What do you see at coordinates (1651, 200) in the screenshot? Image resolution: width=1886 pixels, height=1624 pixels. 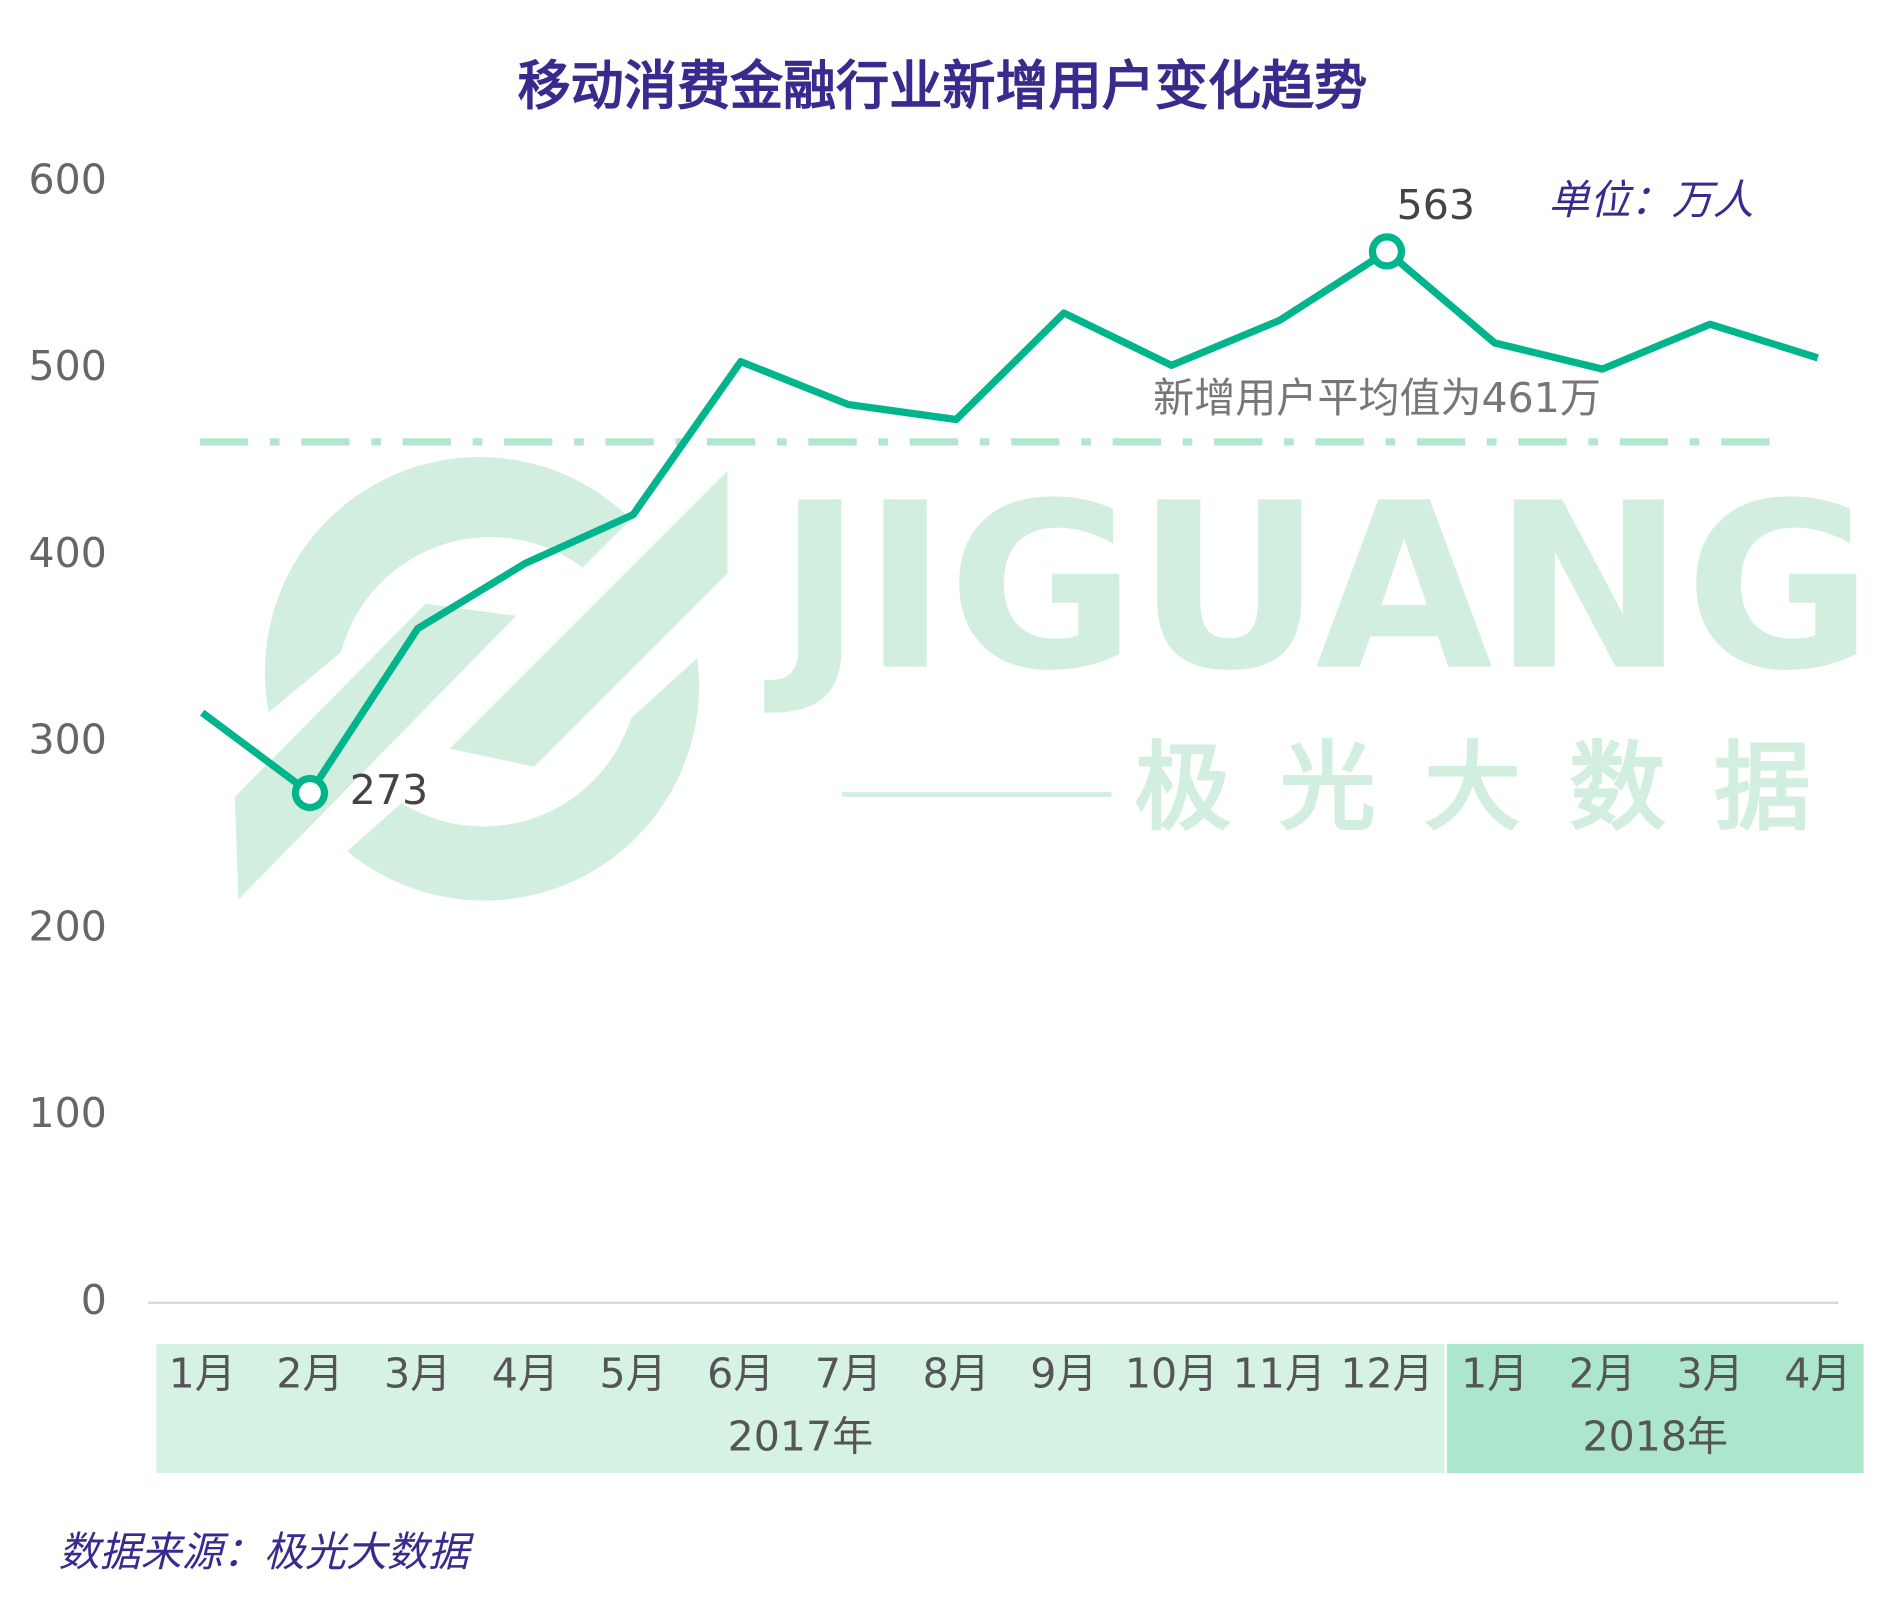 I see `unit-note: 单位：万人` at bounding box center [1651, 200].